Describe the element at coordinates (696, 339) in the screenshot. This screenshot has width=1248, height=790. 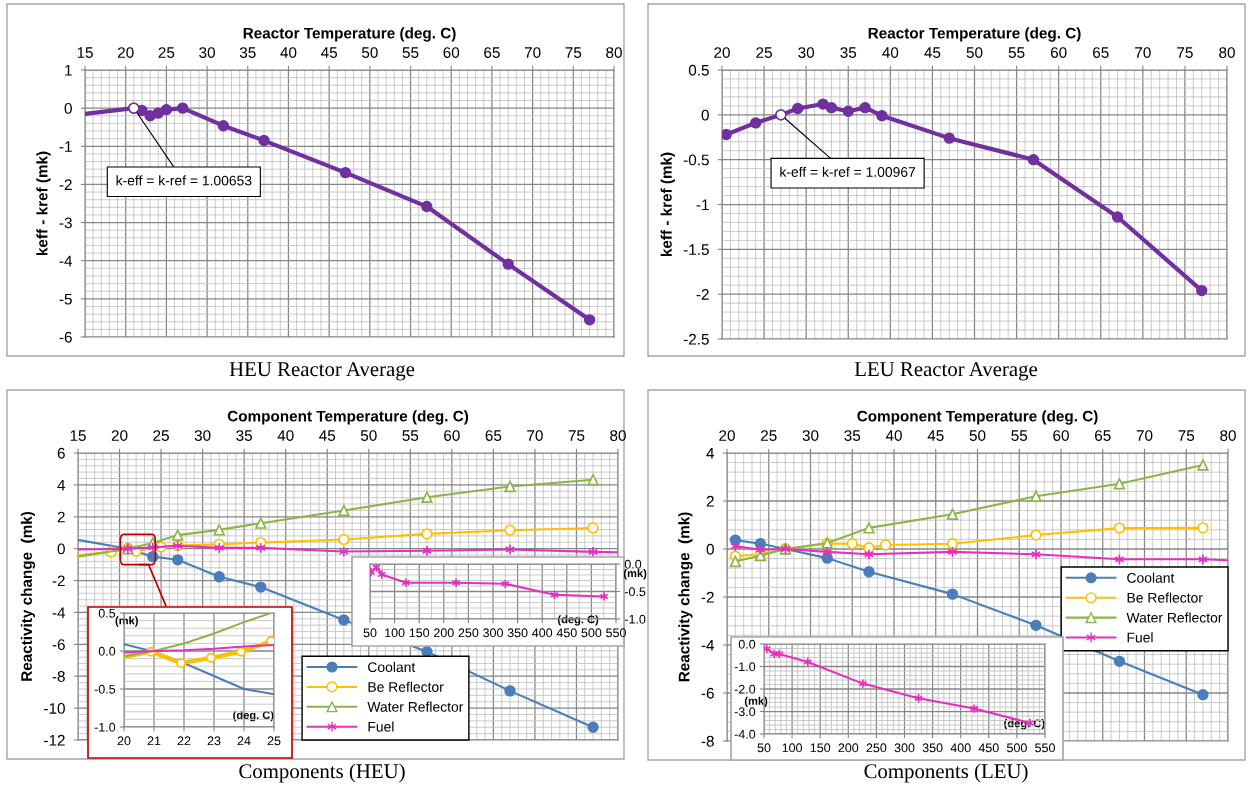
I see `y-tick-label: -2.5` at that location.